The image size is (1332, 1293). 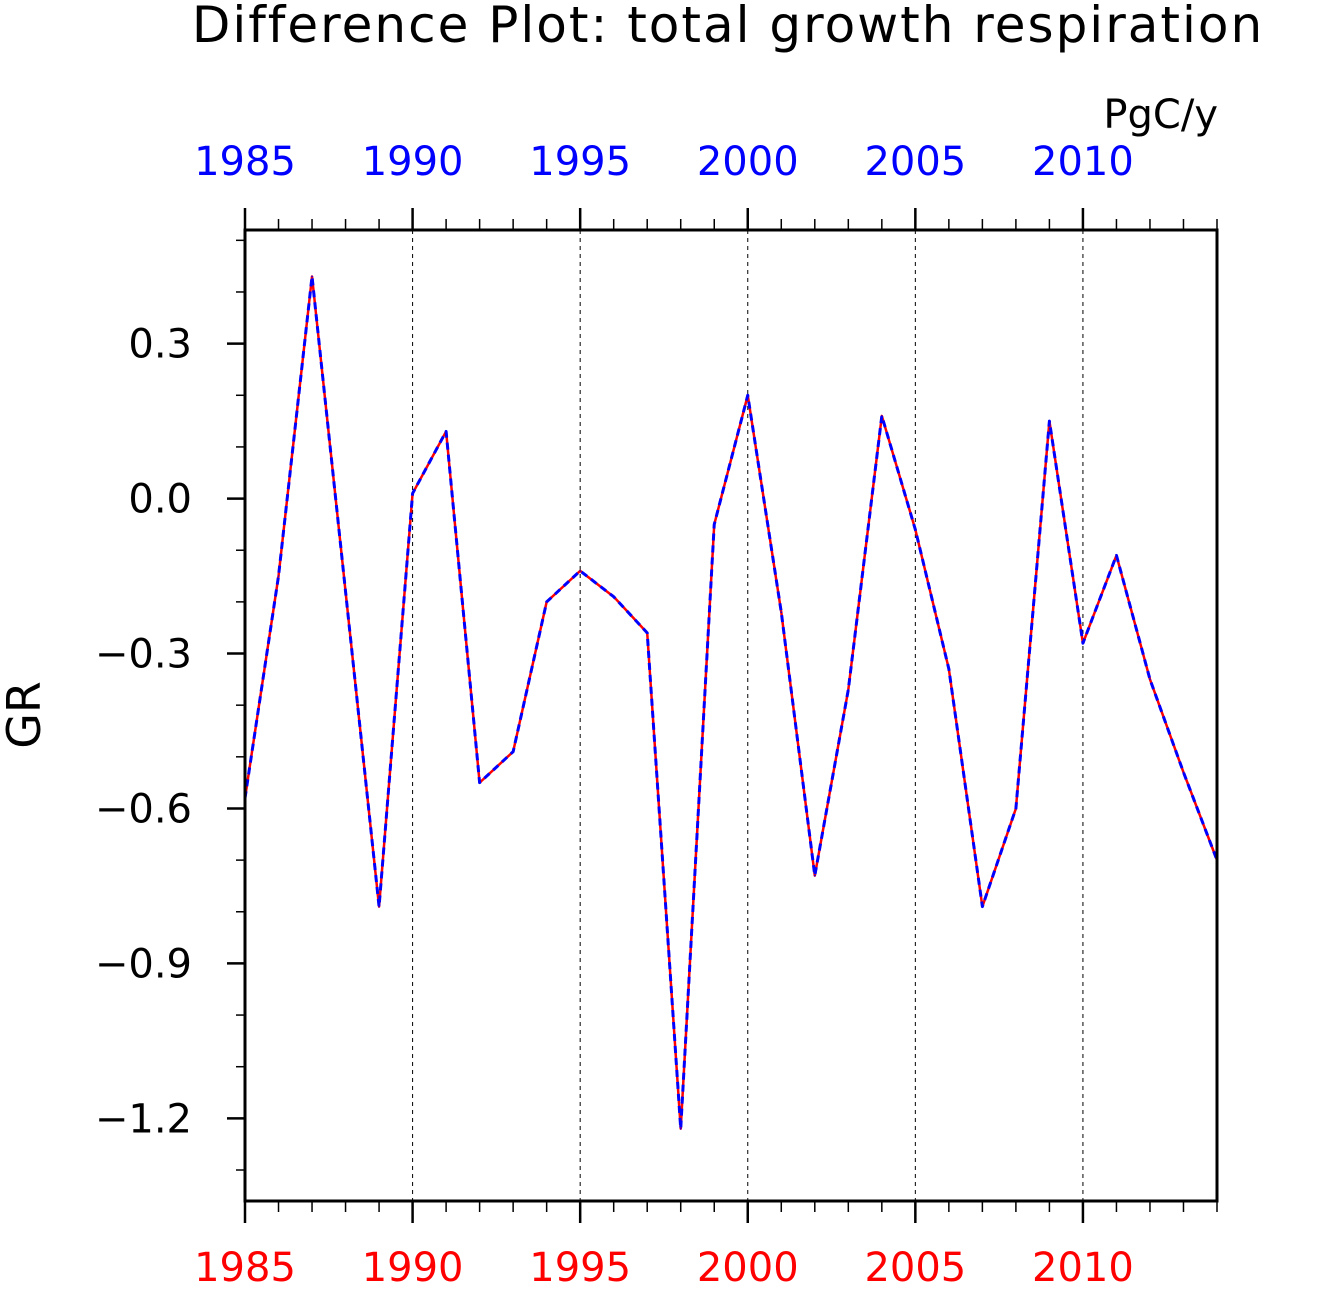 I want to click on y-tick-label: −0.9, so click(x=143, y=964).